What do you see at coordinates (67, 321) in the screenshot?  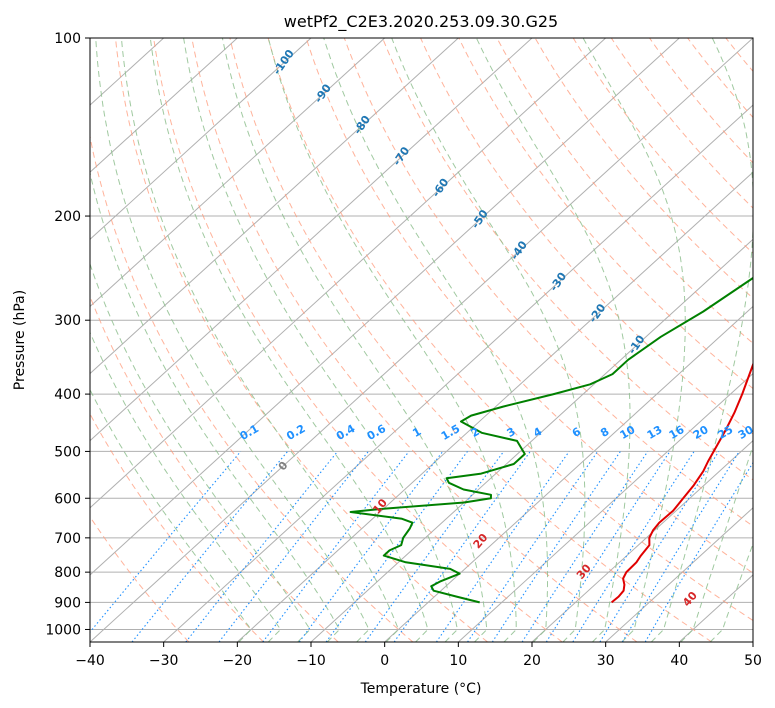 I see `y-tick-label: 300` at bounding box center [67, 321].